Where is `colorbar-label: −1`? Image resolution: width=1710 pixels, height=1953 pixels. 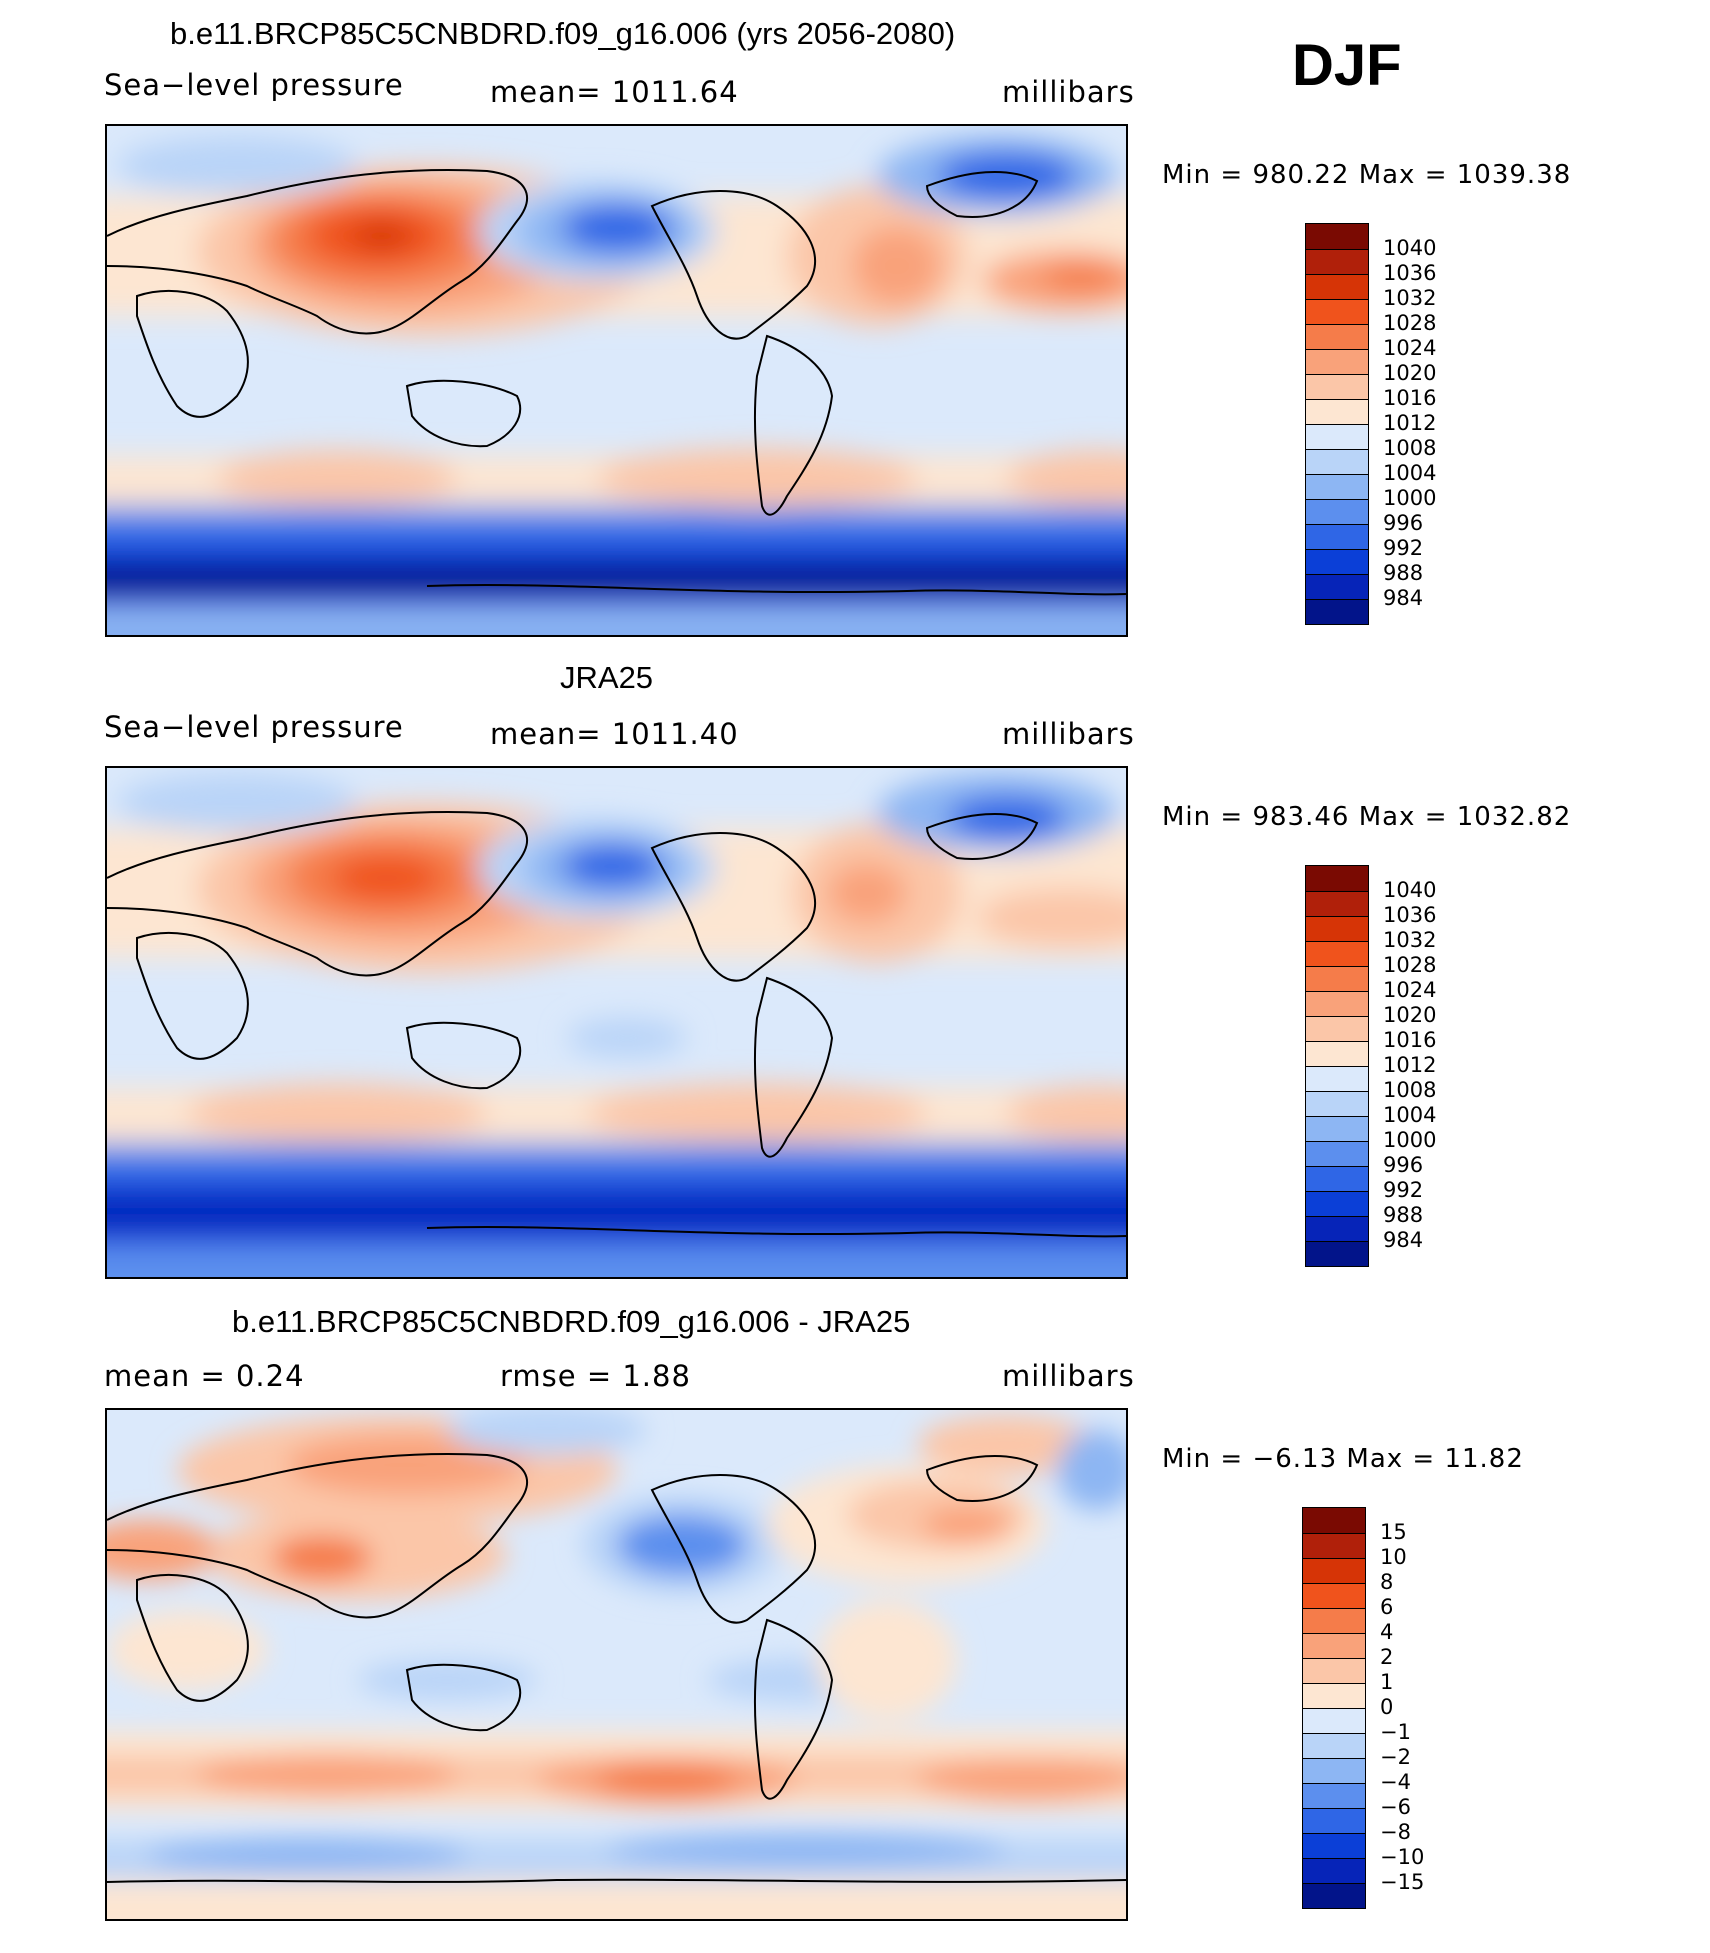
colorbar-label: −1 is located at coordinates (1395, 1732).